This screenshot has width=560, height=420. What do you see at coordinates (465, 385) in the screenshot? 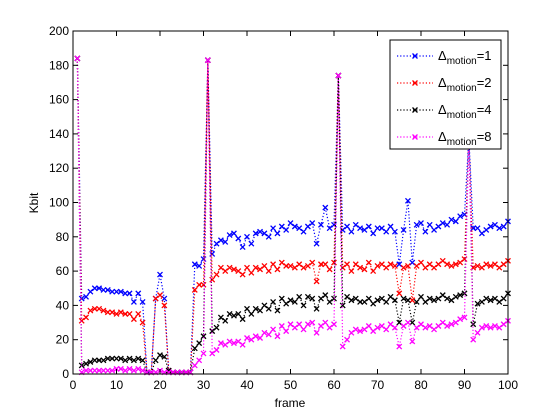
I see `x-tick-label: 90` at bounding box center [465, 385].